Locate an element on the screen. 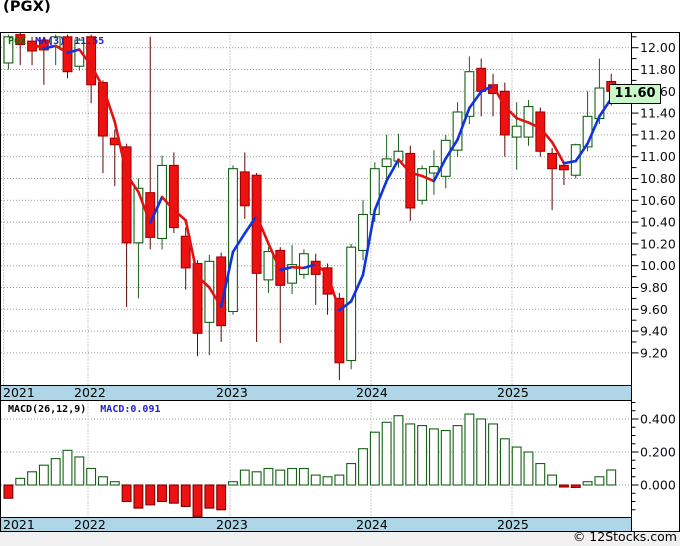 This screenshot has height=546, width=680. price-axis-label: 9.80 is located at coordinates (654, 287).